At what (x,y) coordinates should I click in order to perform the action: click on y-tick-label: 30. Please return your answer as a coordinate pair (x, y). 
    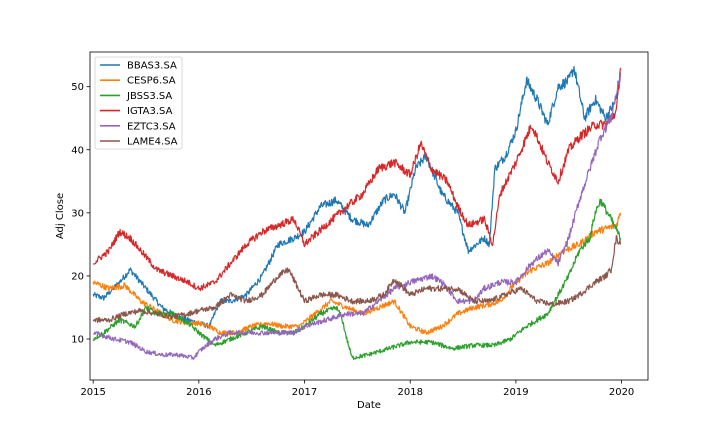
    Looking at the image, I should click on (77, 213).